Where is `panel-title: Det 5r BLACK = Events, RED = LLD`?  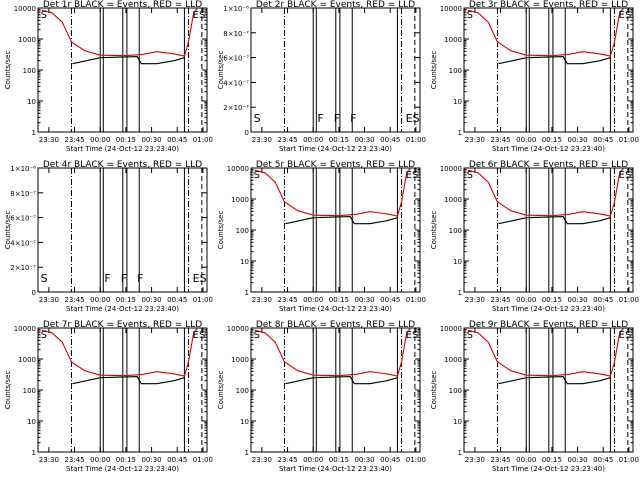 panel-title: Det 5r BLACK = Events, RED = LLD is located at coordinates (335, 165).